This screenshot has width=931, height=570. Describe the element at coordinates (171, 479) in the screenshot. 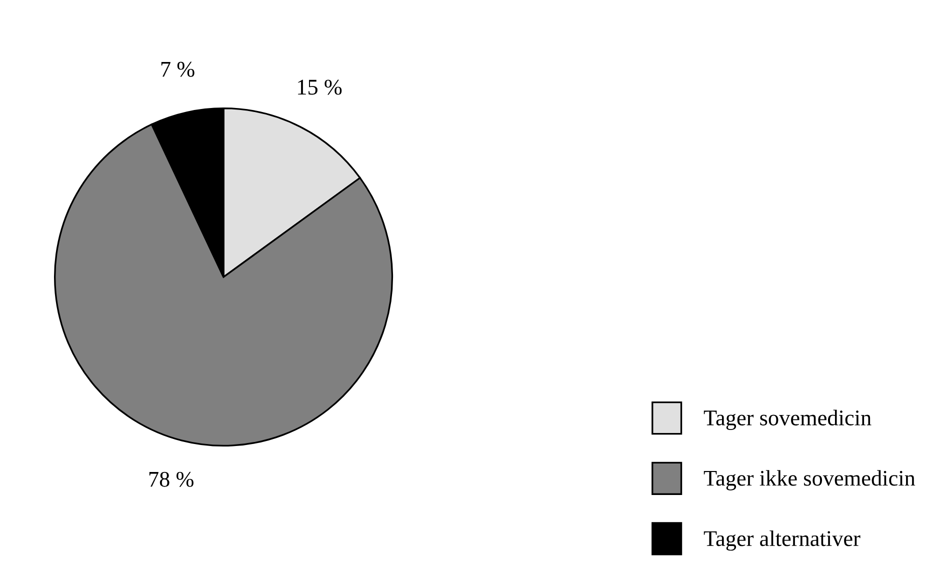

I see `data-label: 78 %` at that location.